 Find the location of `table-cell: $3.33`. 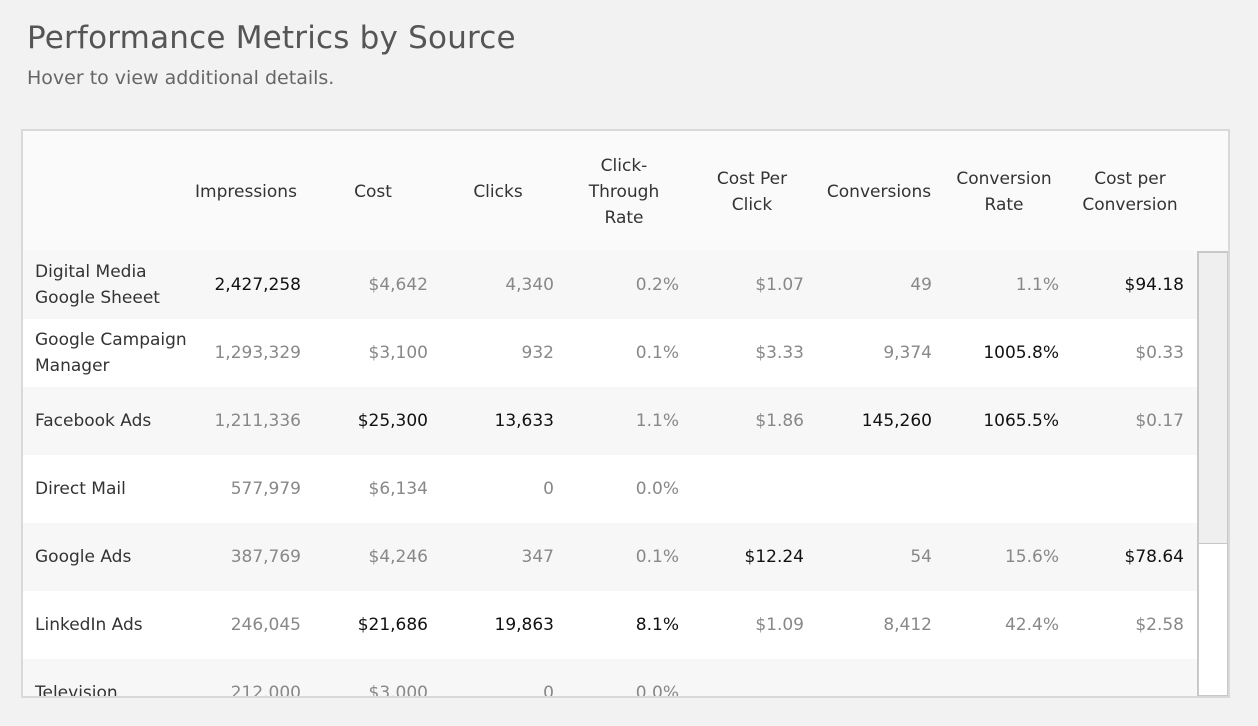

table-cell: $3.33 is located at coordinates (779, 353).